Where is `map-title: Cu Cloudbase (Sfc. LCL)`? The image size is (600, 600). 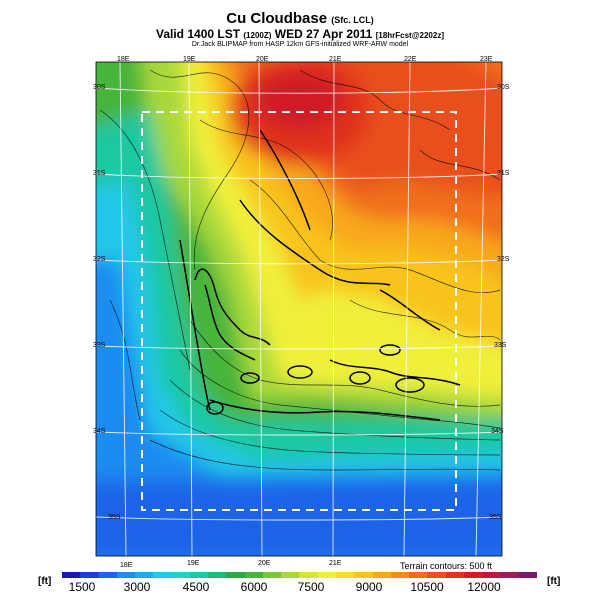 map-title: Cu Cloudbase (Sfc. LCL) is located at coordinates (300, 18).